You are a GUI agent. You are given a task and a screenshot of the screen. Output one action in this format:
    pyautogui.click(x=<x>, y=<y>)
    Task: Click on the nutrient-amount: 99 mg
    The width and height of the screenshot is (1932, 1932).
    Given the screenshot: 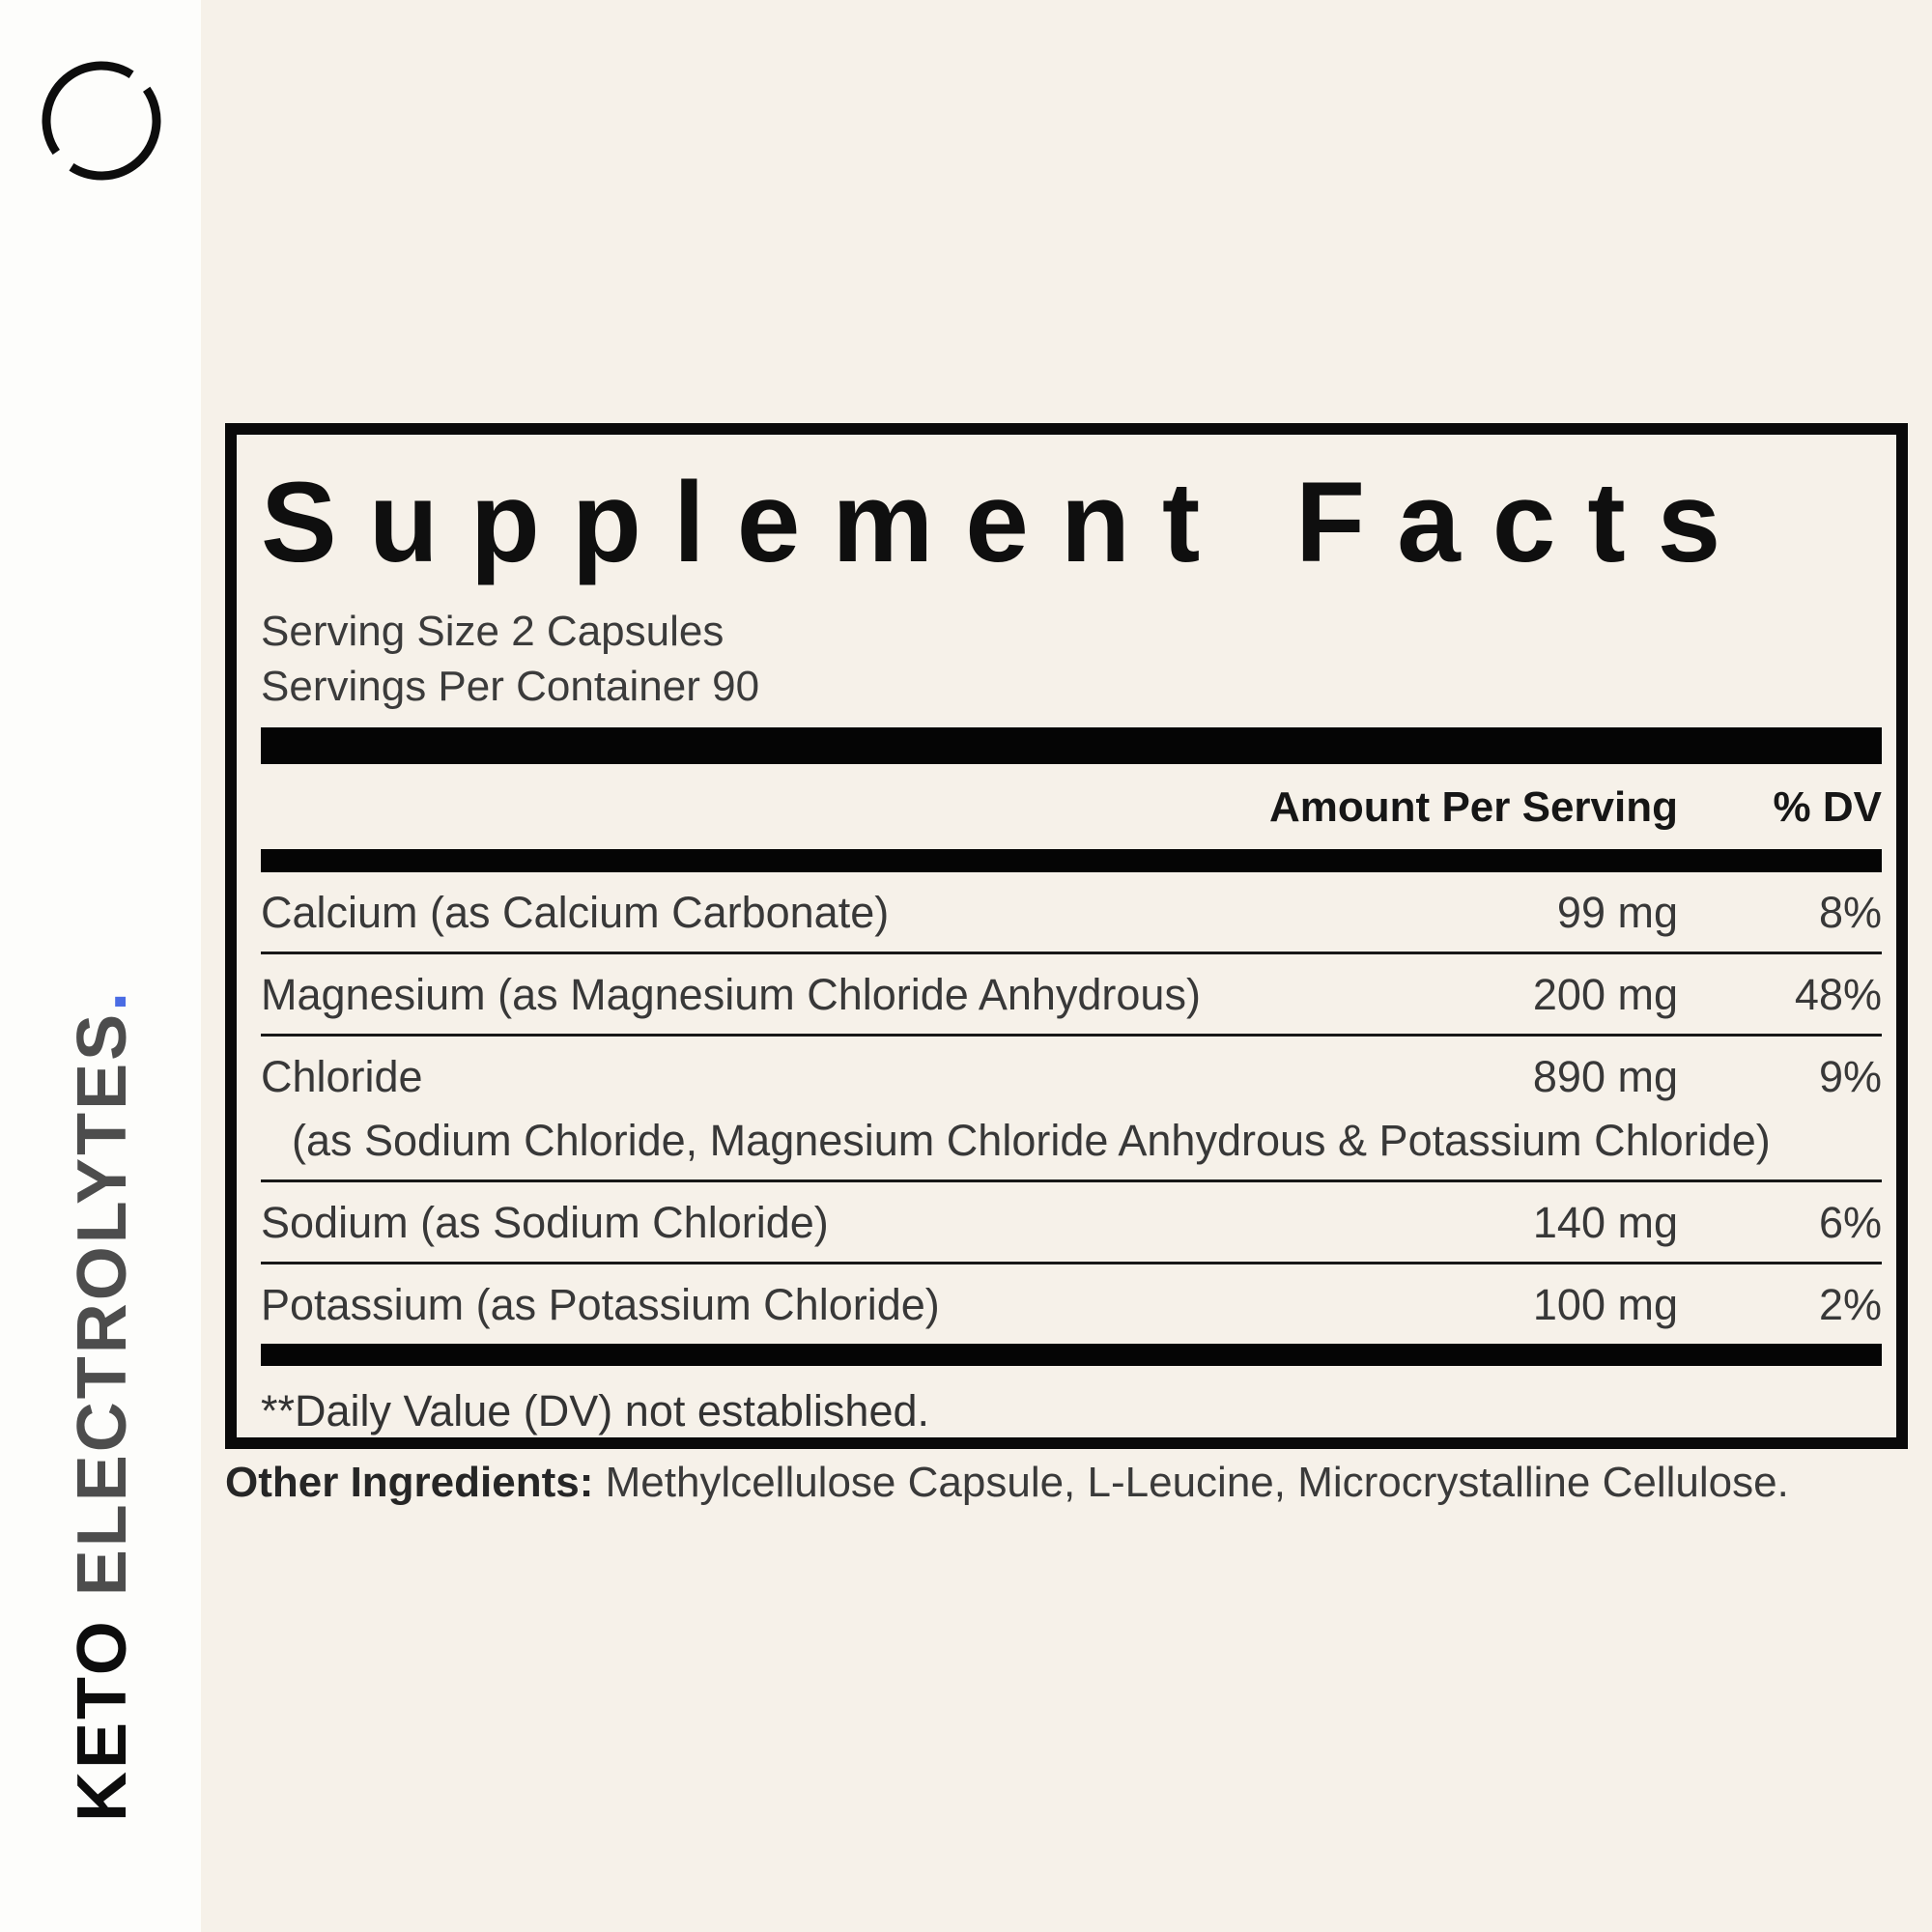 What is the action you would take?
    pyautogui.click(x=1617, y=913)
    